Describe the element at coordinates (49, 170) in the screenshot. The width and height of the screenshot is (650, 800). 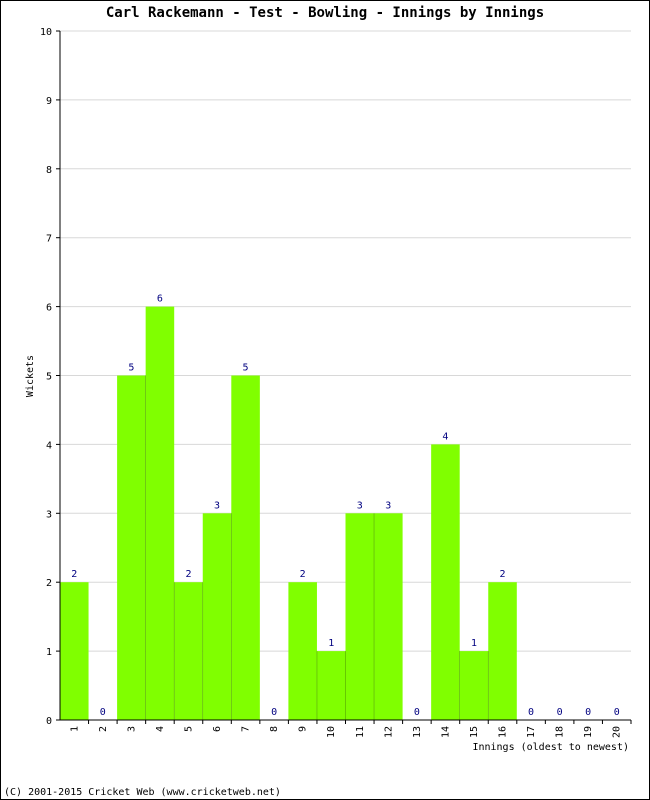
I see `y-tick-label-8: 8` at that location.